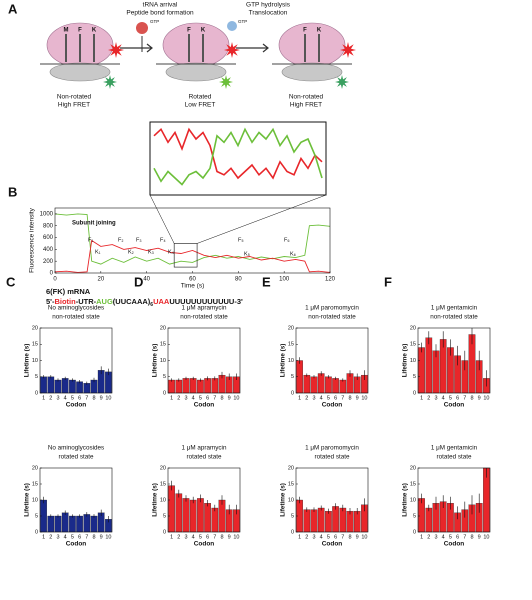 The width and height of the screenshot is (532, 600). What do you see at coordinates (454, 317) in the screenshot?
I see `chart-subtitle: non-rotated state` at bounding box center [454, 317].